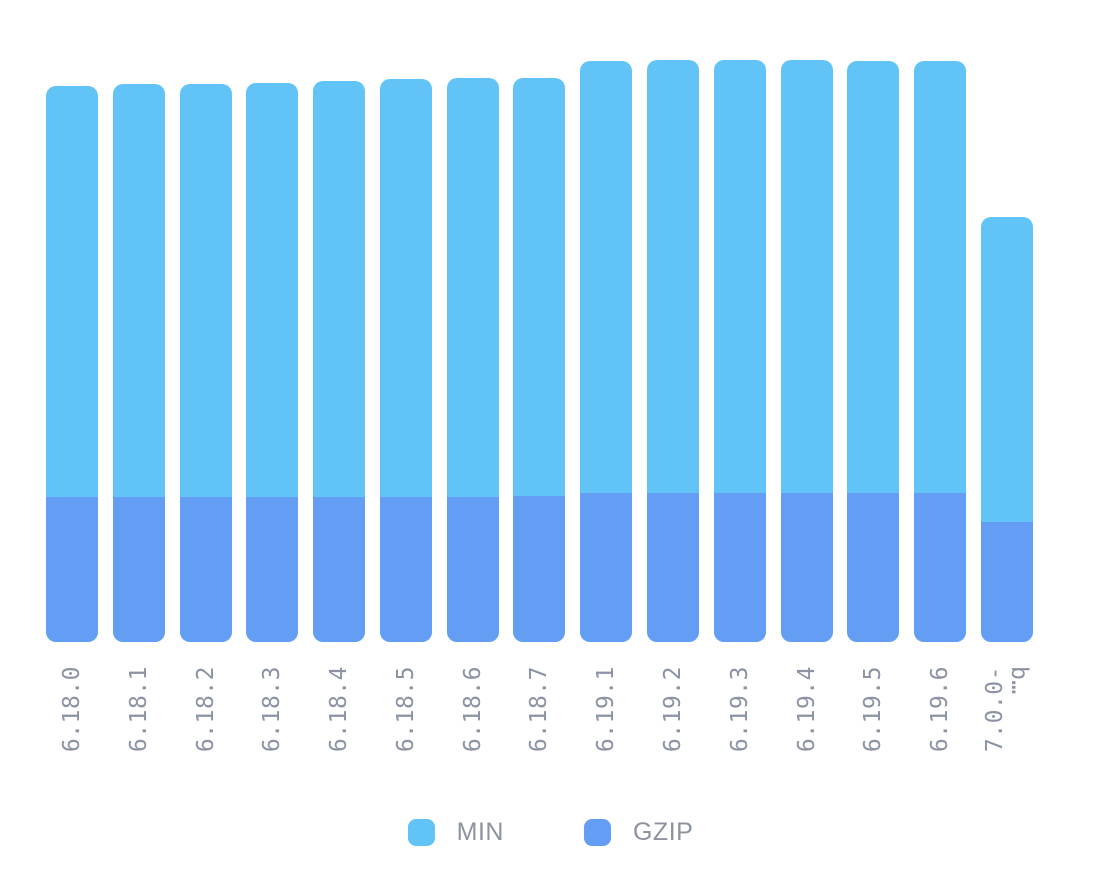  What do you see at coordinates (663, 832) in the screenshot?
I see `legend-label-gzip: GZIP` at bounding box center [663, 832].